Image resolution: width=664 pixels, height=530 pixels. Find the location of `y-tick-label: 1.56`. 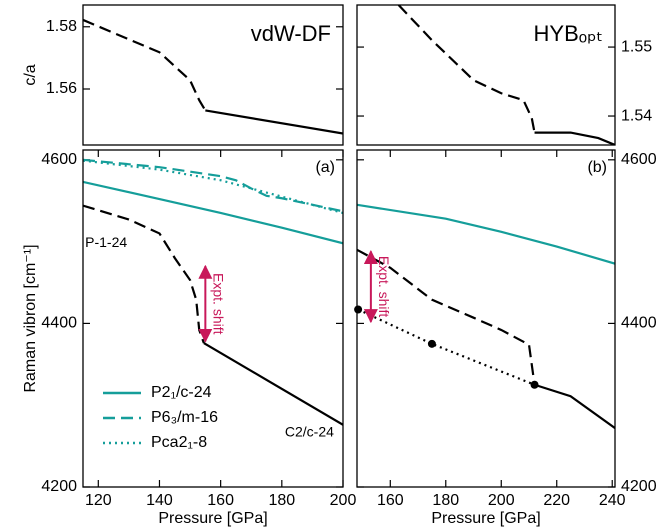

y-tick-label: 1.56 is located at coordinates (61, 88).